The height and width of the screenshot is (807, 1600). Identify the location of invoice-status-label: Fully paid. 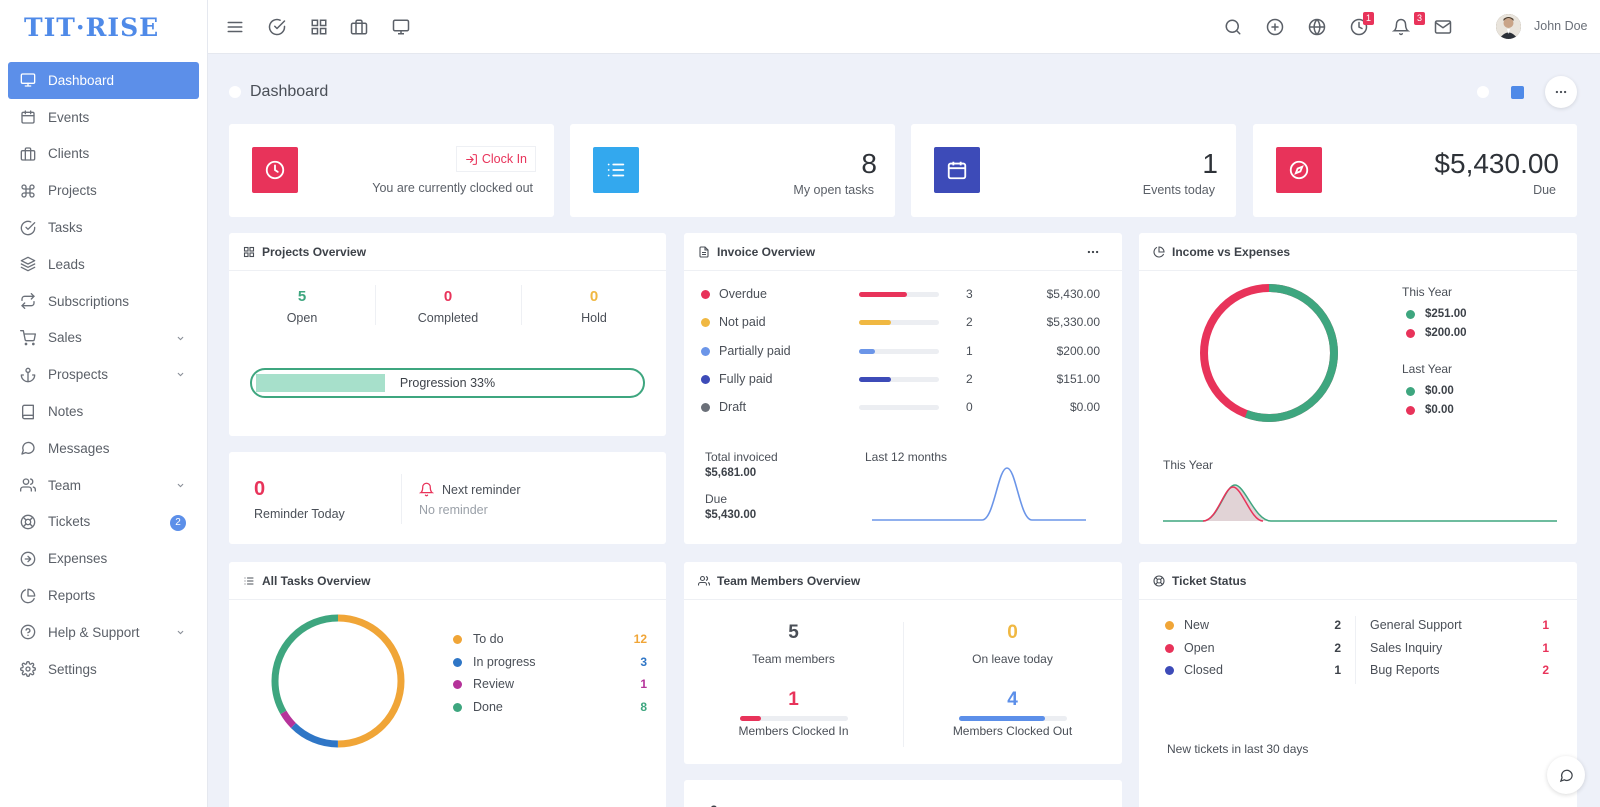
(746, 378).